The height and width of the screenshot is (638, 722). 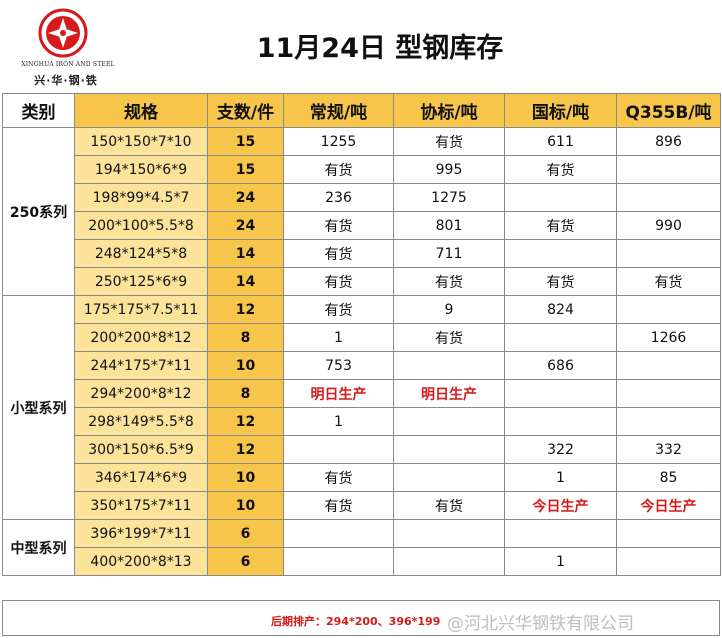 What do you see at coordinates (141, 141) in the screenshot?
I see `spec-cell: 150*150*7*10` at bounding box center [141, 141].